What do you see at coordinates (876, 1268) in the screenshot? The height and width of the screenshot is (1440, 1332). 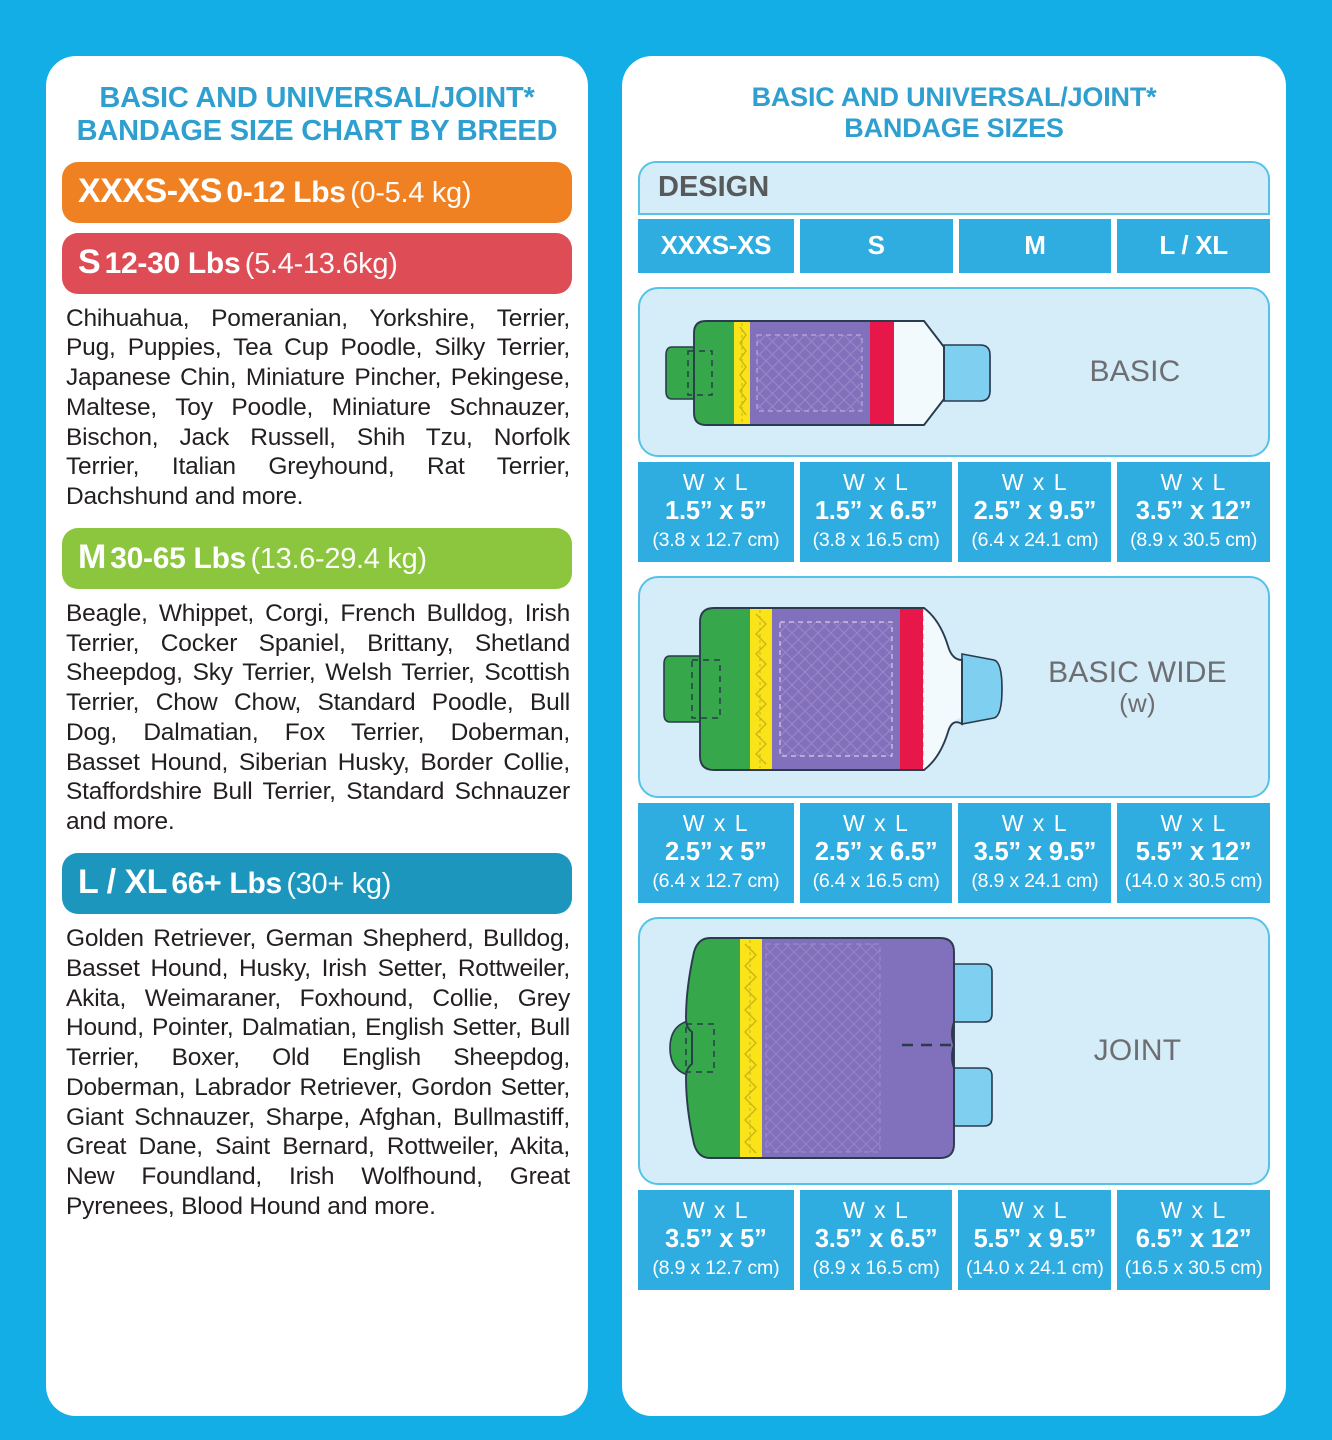 I see `dim-cm: (8.9 x 16.5 cm)` at bounding box center [876, 1268].